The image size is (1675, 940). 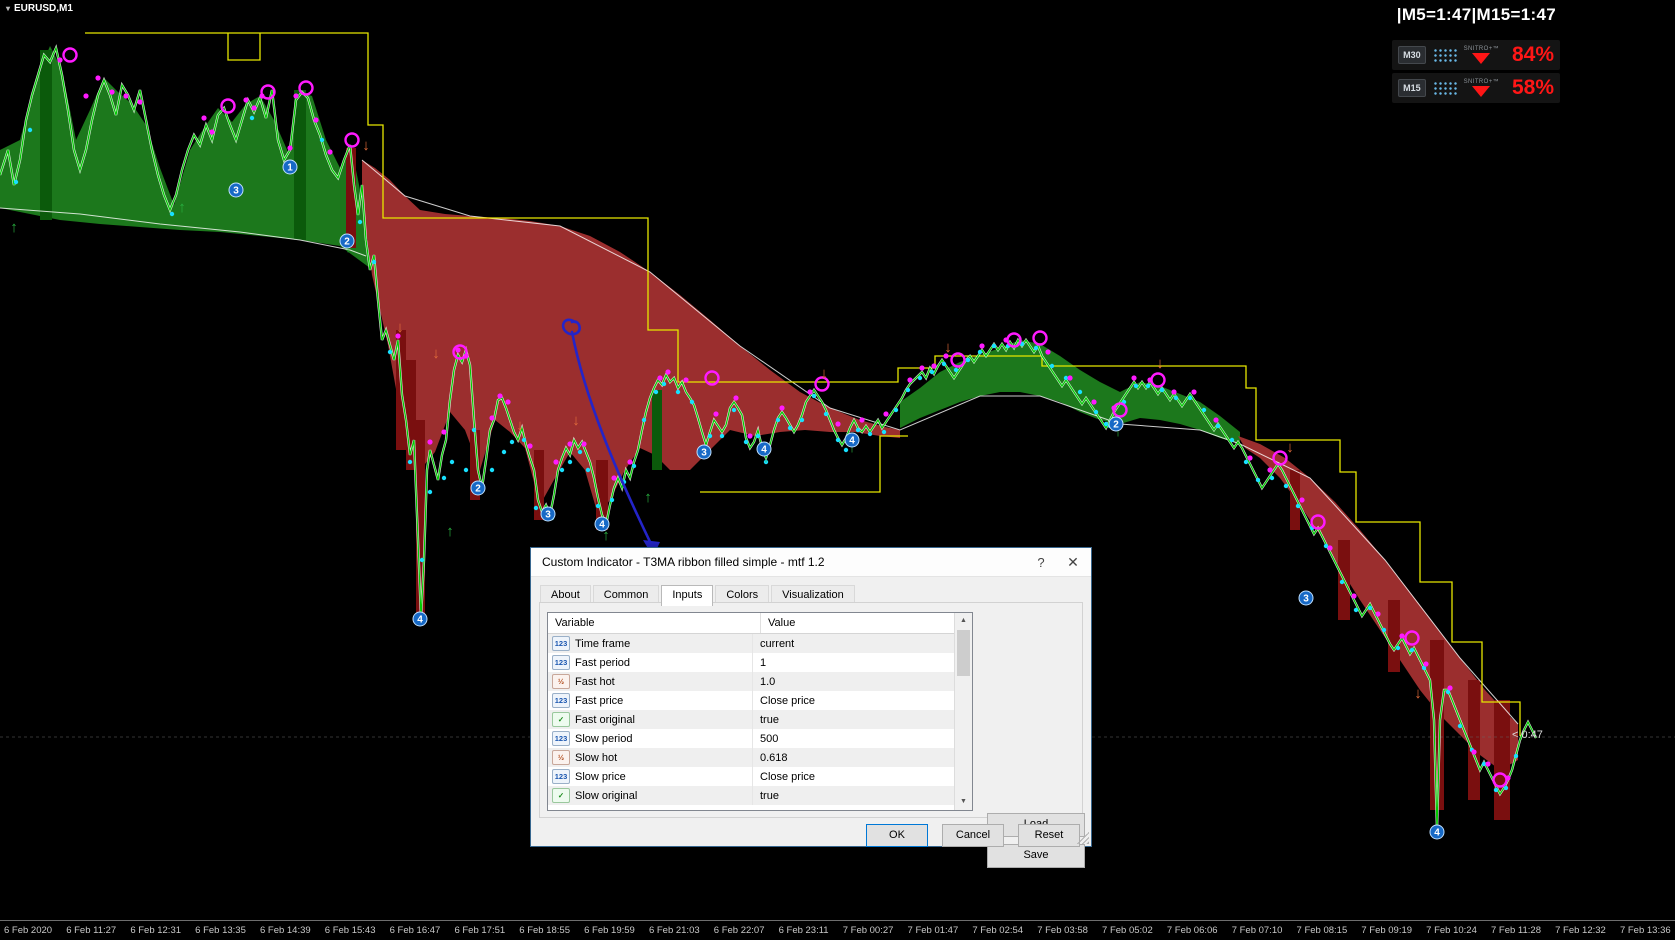 I want to click on gauge-row-m30: M30 SNITRO+™ 84%, so click(x=1476, y=55).